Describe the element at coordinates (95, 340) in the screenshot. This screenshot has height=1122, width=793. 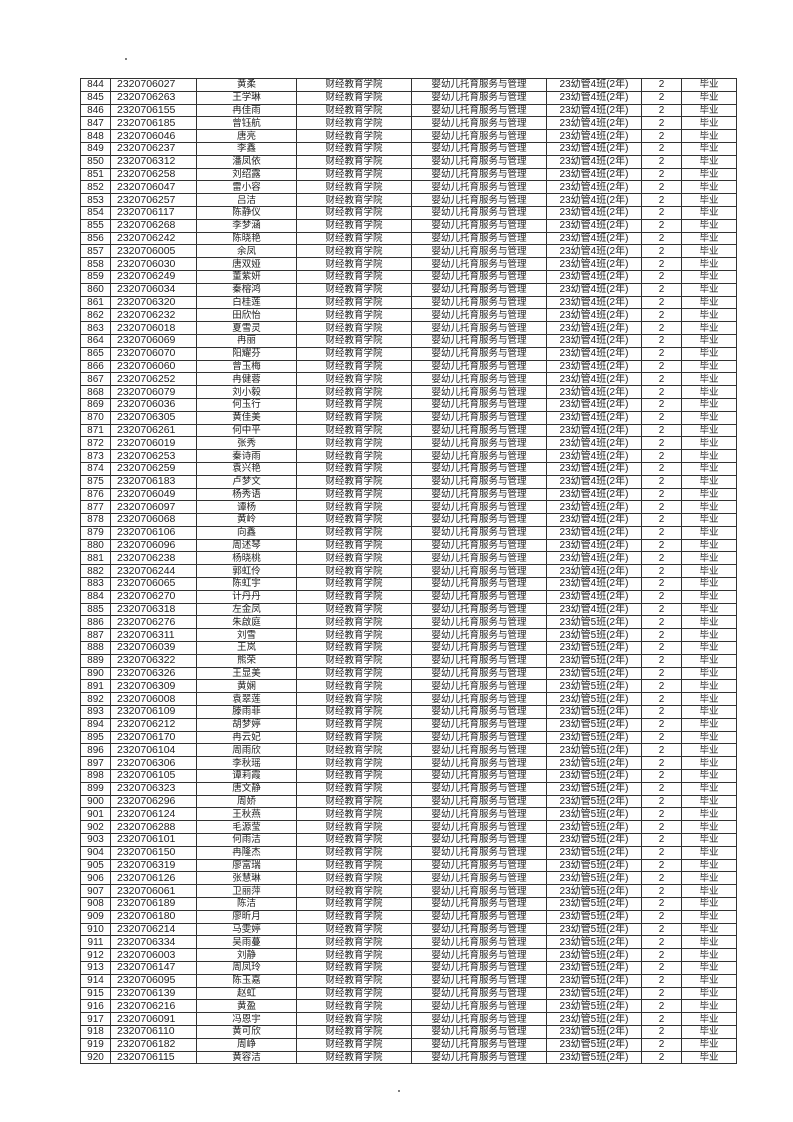
I see `row-number: 864` at that location.